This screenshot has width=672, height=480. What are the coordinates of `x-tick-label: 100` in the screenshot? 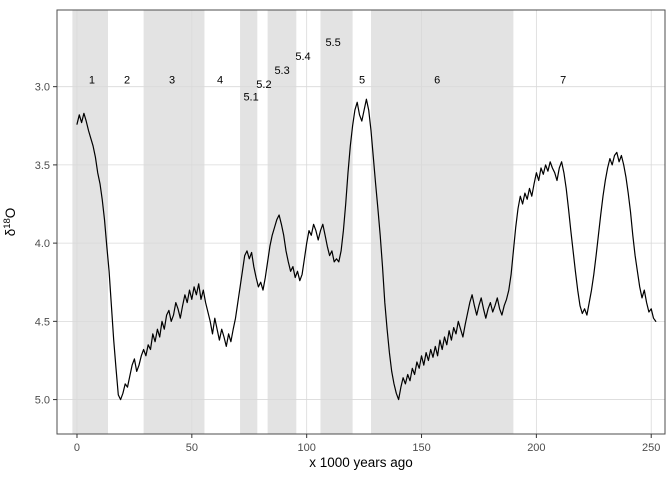 It's located at (306, 448).